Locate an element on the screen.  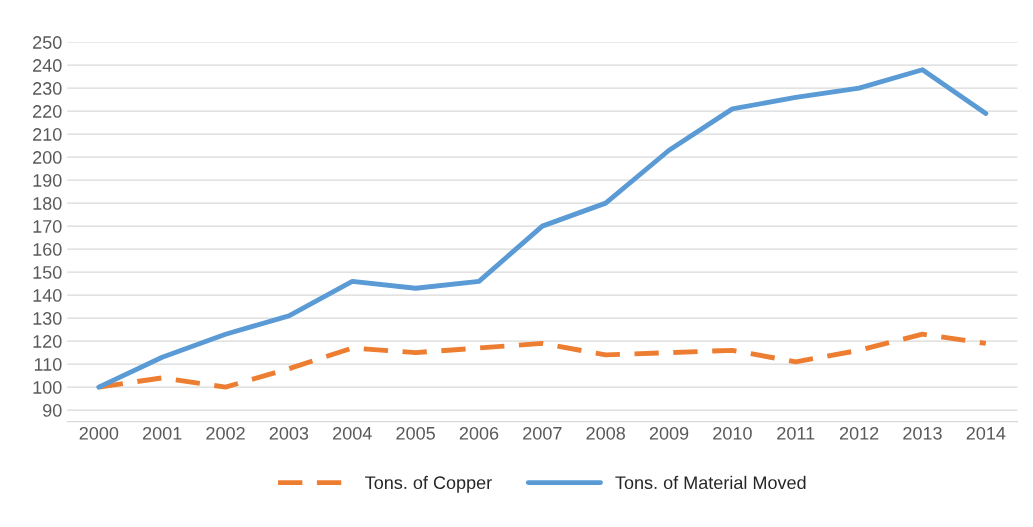
y-tick-label: 230 is located at coordinates (47, 88).